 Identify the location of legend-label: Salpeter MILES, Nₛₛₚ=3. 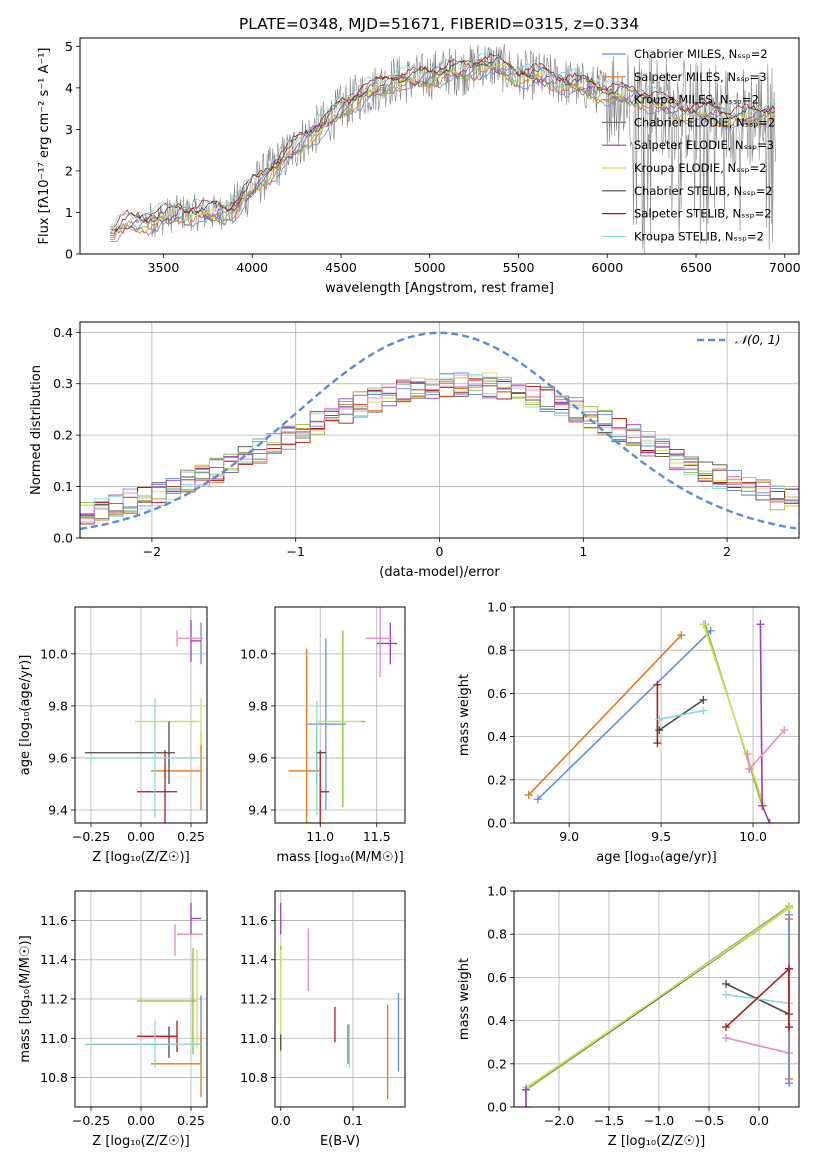
(700, 77).